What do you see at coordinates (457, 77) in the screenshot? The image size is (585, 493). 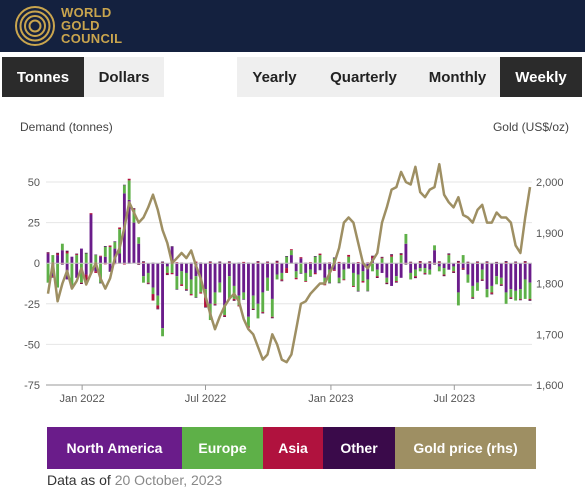 I see `monthly-button: Monthly` at bounding box center [457, 77].